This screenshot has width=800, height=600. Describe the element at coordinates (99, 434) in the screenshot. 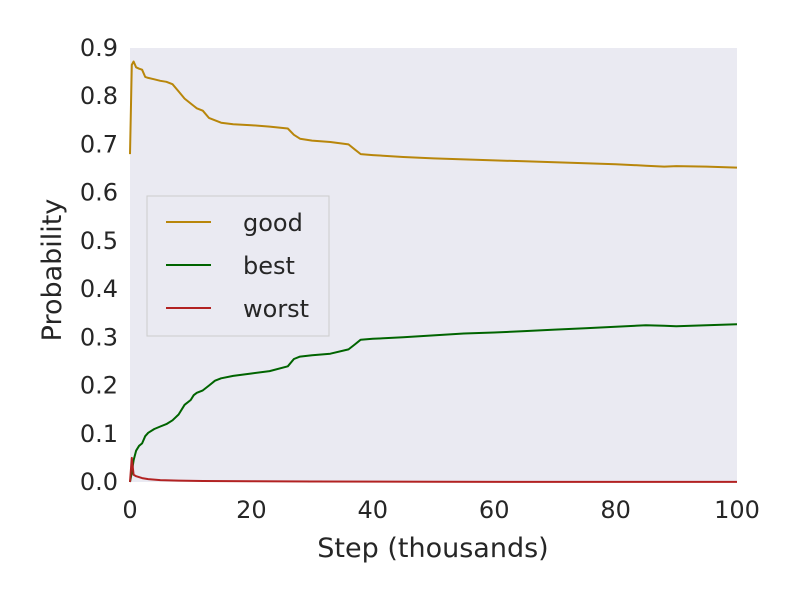

I see `y-tick-label: 0.1` at that location.